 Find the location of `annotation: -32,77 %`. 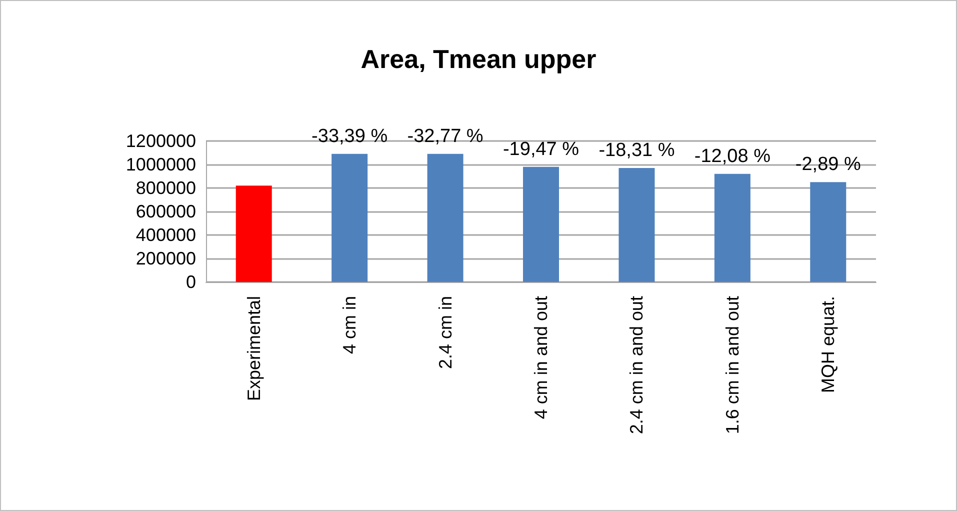

annotation: -32,77 % is located at coordinates (445, 136).